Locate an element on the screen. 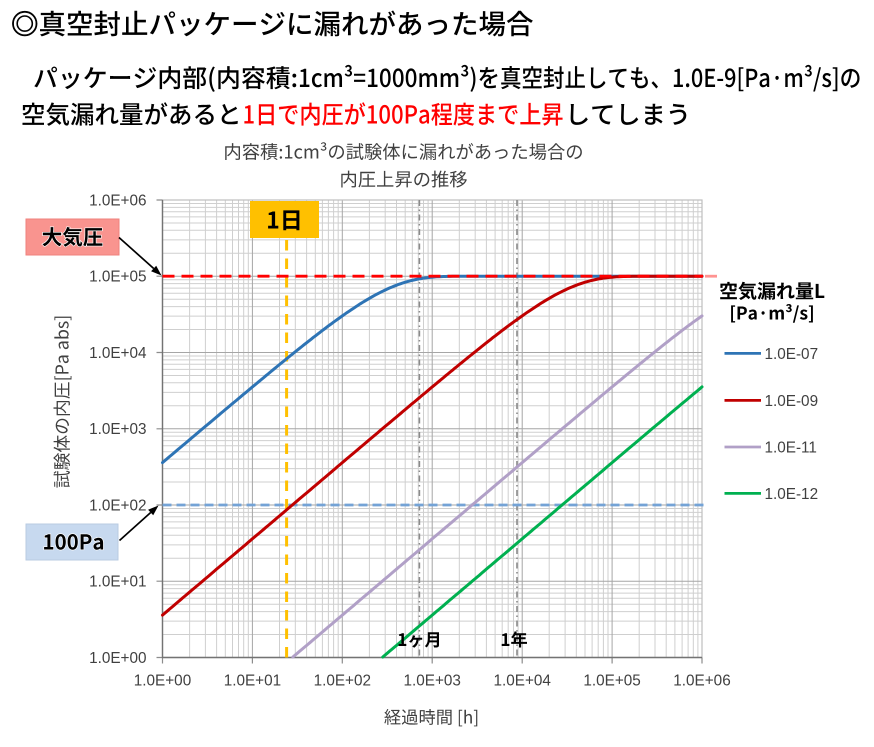  svg-text: 1.0E-11 is located at coordinates (791, 447).